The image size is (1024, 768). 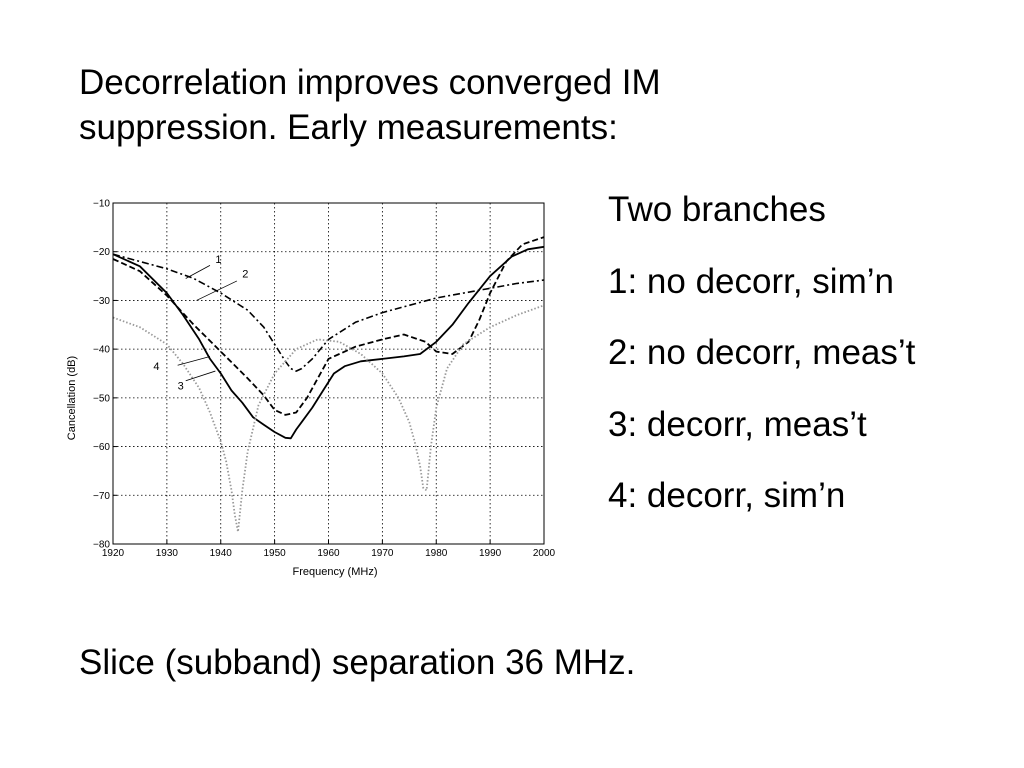 What do you see at coordinates (218, 260) in the screenshot?
I see `callout-label-1: 1` at bounding box center [218, 260].